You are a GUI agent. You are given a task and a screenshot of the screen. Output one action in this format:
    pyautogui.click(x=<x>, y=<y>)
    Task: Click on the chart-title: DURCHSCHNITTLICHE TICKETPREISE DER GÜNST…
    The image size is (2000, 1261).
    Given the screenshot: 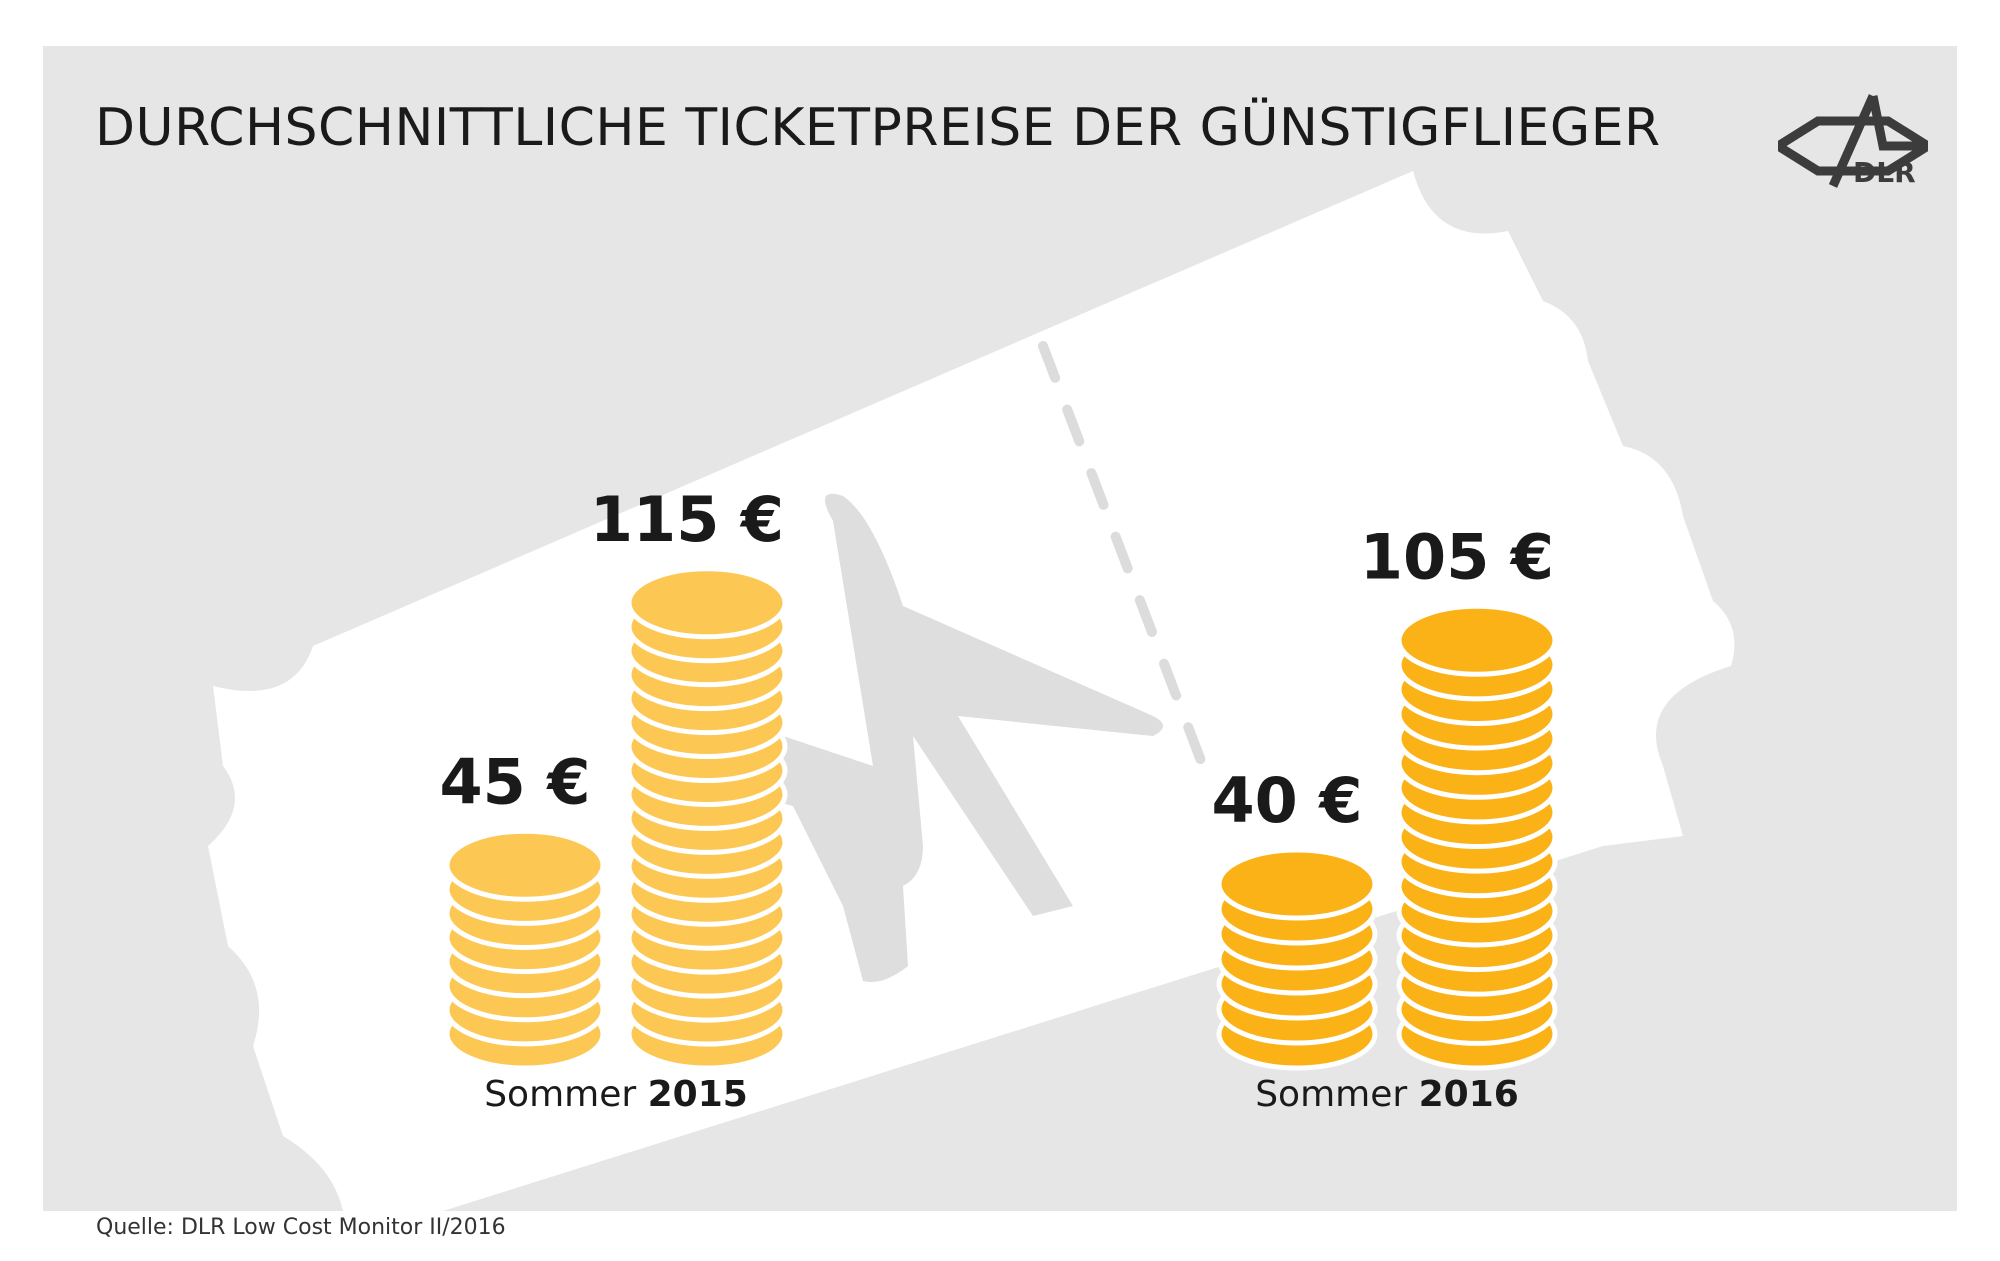 What is the action you would take?
    pyautogui.click(x=878, y=128)
    